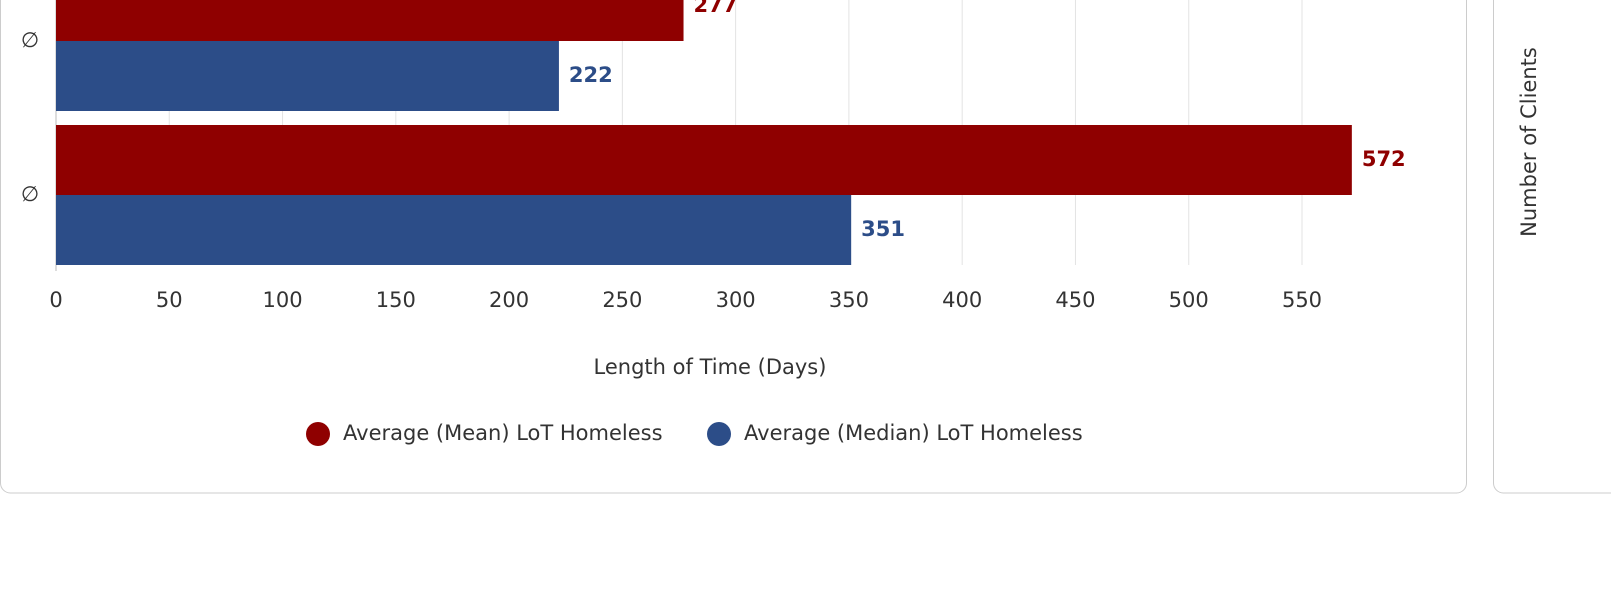 Image resolution: width=1611 pixels, height=599 pixels. I want to click on value-label: 351, so click(883, 229).